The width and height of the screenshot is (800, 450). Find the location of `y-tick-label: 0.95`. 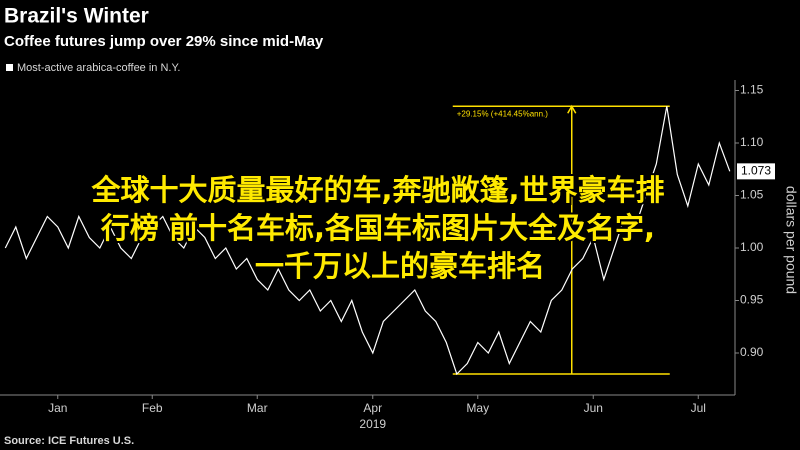

y-tick-label: 0.95 is located at coordinates (752, 300).